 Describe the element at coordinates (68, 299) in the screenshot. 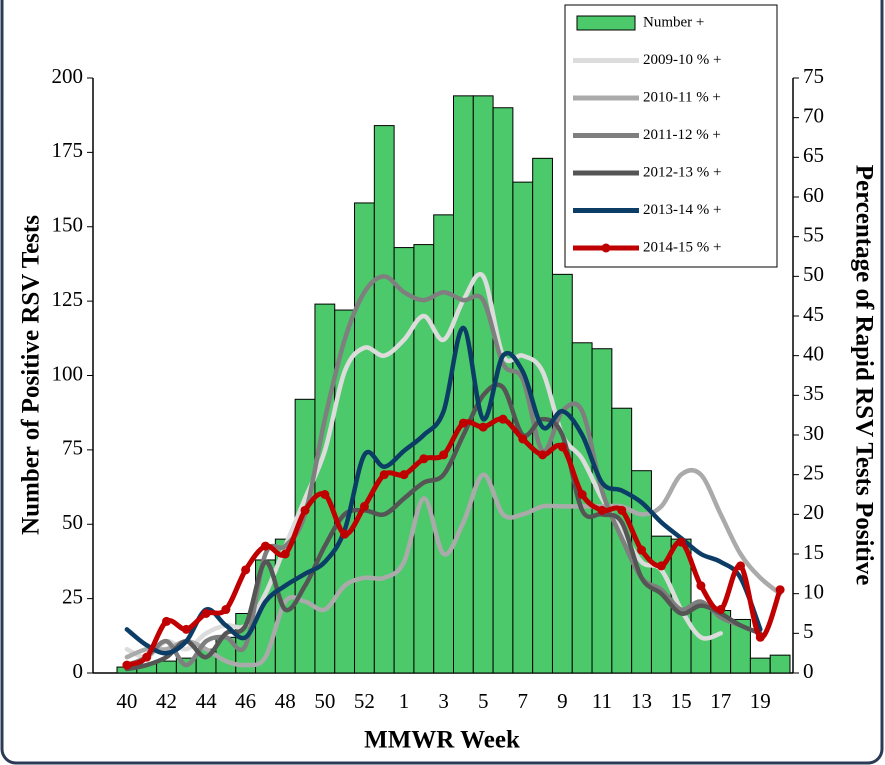

I see `y-tick-label: 125` at that location.